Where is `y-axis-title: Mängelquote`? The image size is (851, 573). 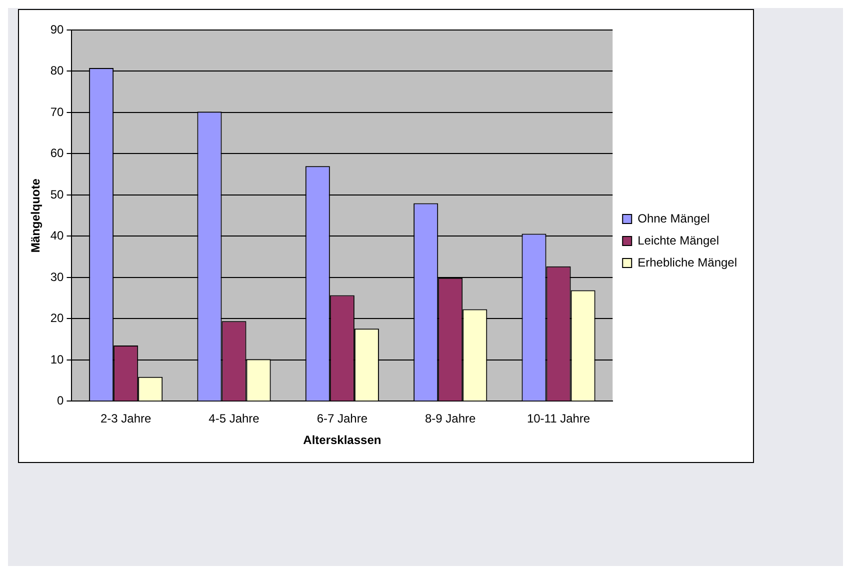
y-axis-title: Mängelquote is located at coordinates (35, 215).